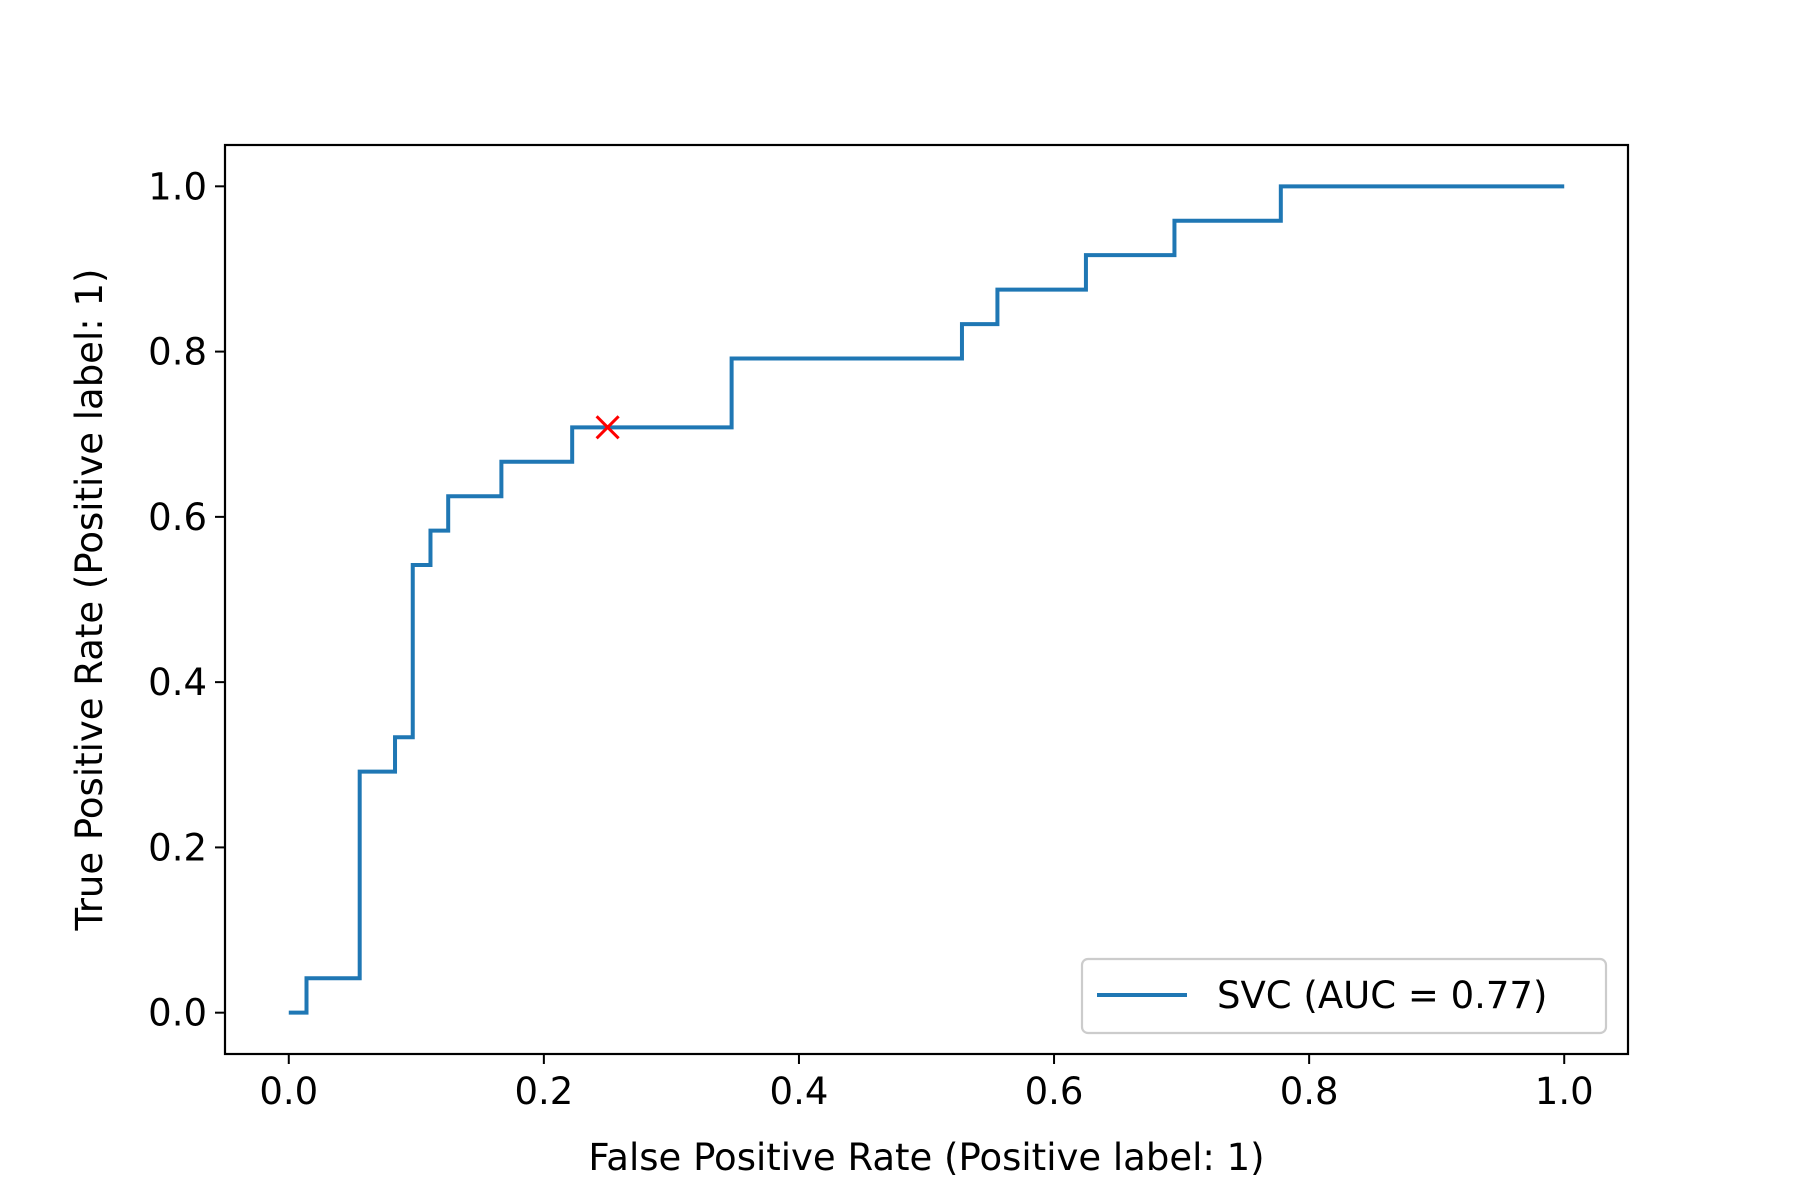 The width and height of the screenshot is (1800, 1200). What do you see at coordinates (1382, 995) in the screenshot?
I see `legend-label: SVC (AUC = 0.77)` at bounding box center [1382, 995].